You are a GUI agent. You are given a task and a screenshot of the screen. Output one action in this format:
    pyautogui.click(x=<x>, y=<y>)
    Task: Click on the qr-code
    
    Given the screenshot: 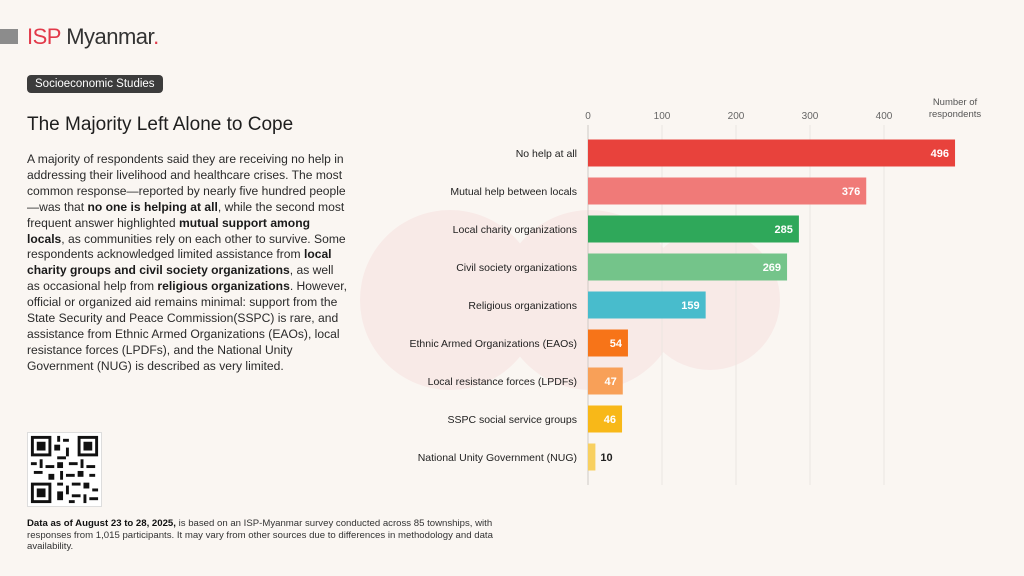 What is the action you would take?
    pyautogui.click(x=64, y=469)
    